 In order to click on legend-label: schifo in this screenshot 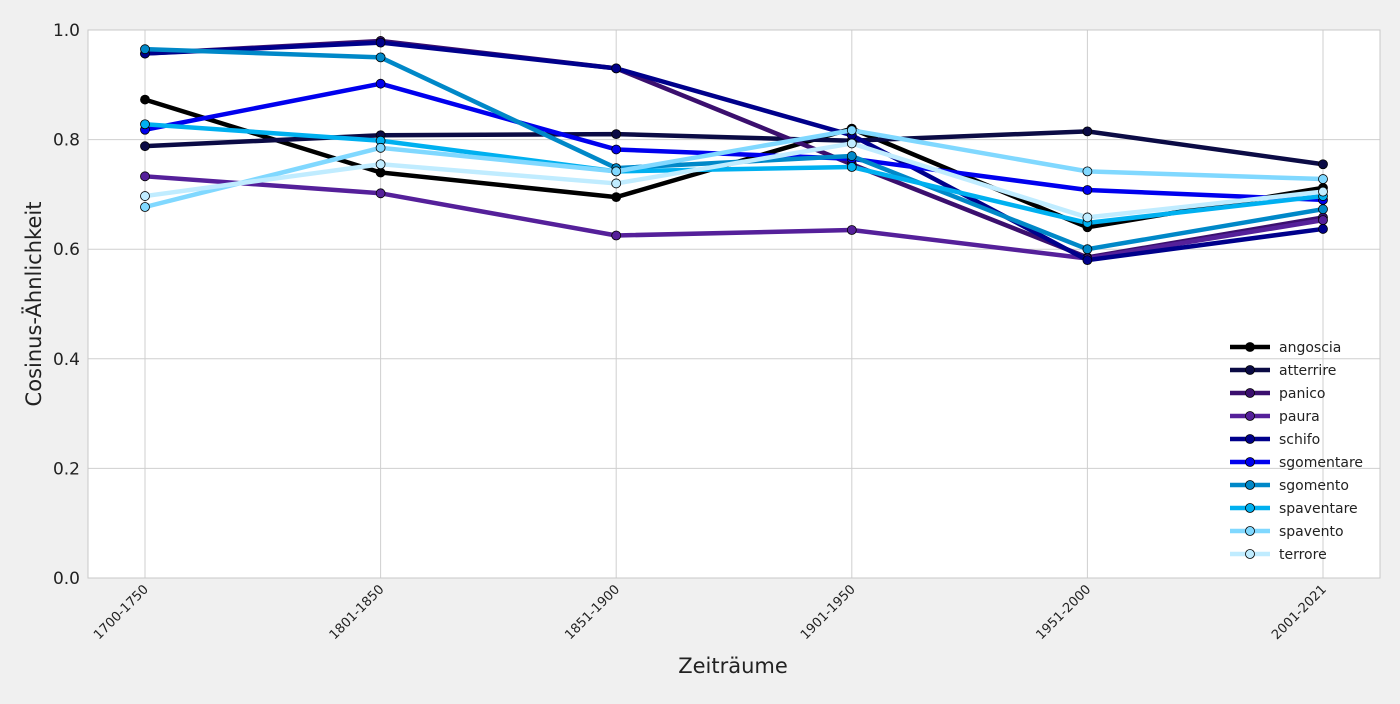, I will do `click(1299, 440)`.